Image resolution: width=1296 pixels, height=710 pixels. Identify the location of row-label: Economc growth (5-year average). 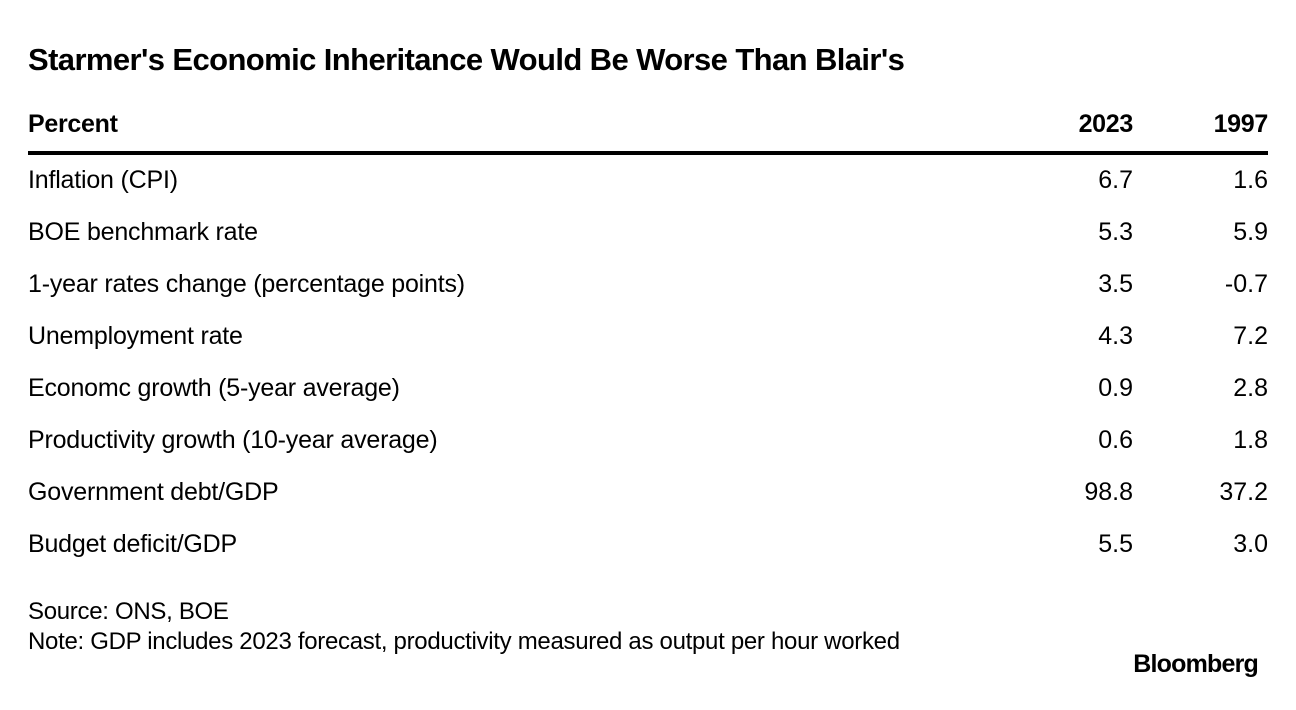
(214, 388).